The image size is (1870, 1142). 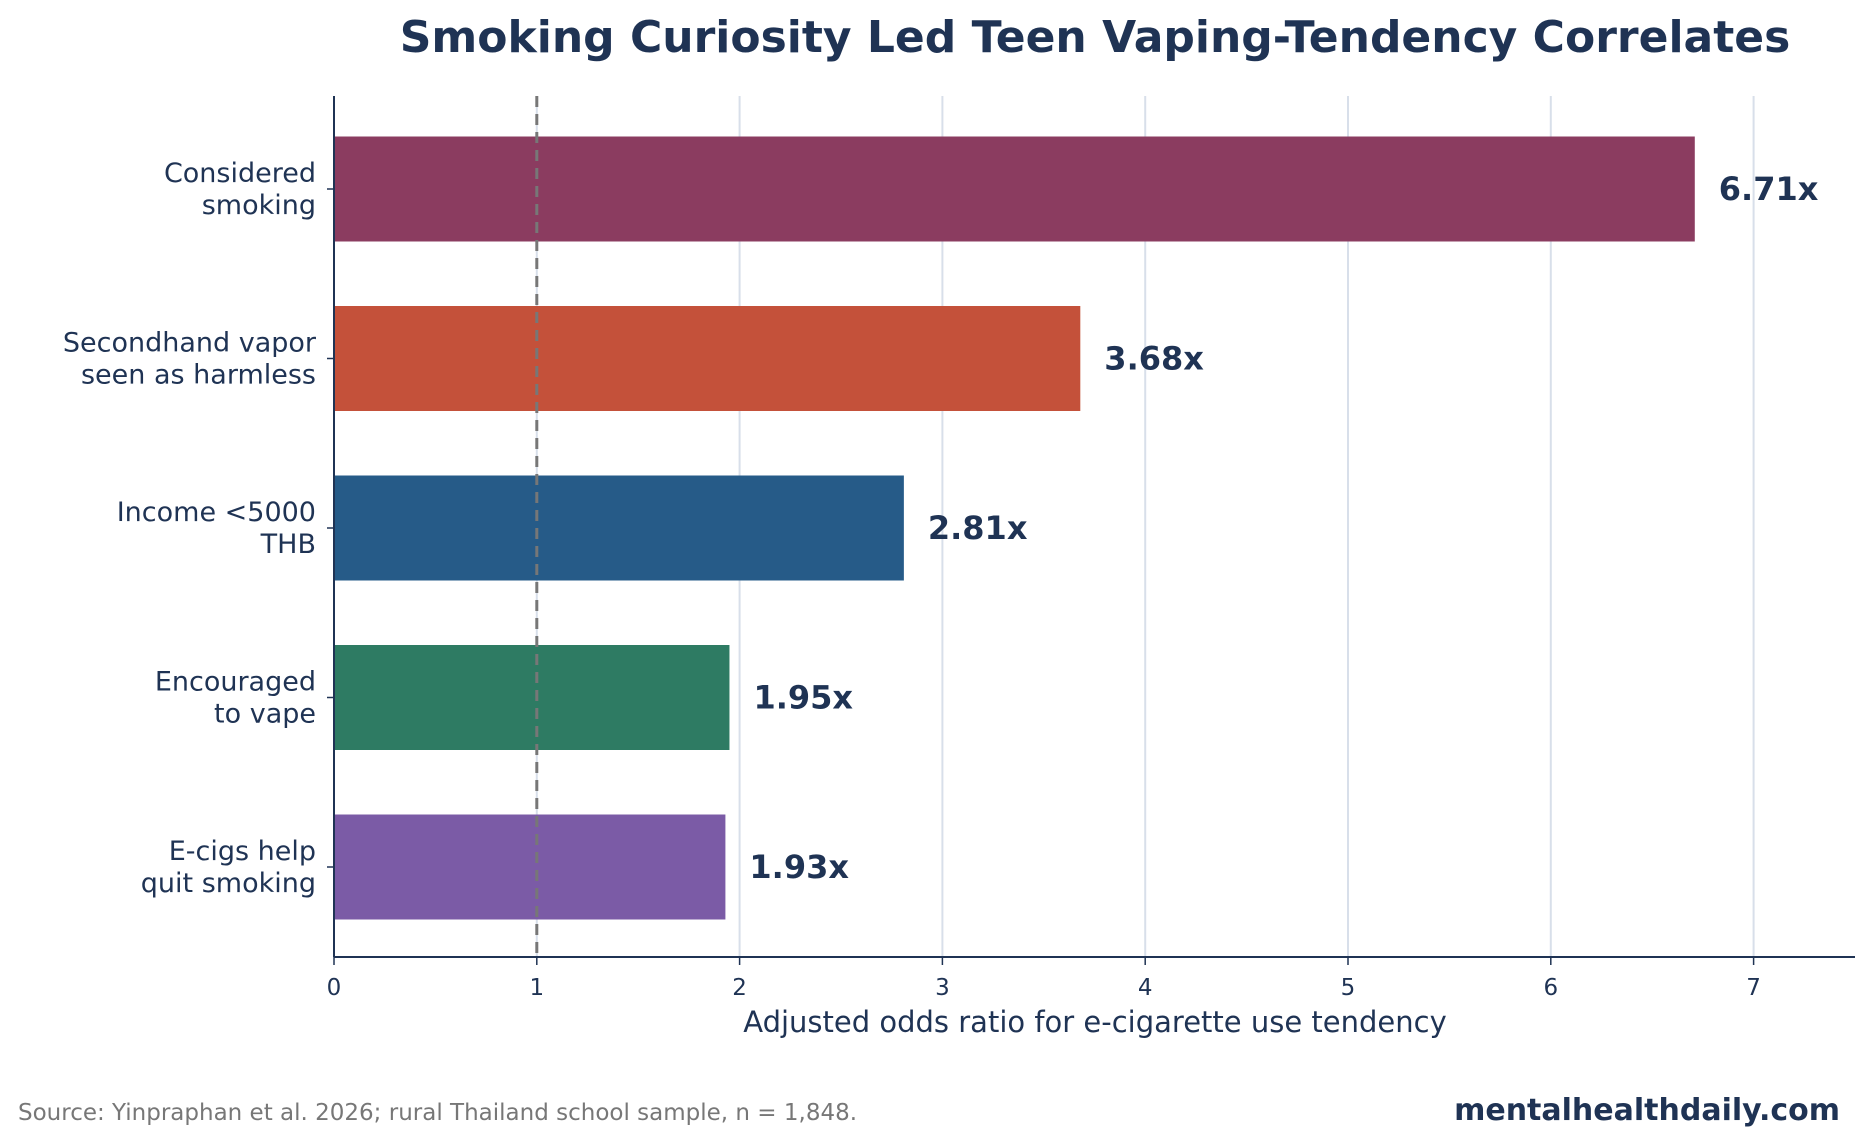 What do you see at coordinates (1647, 1110) in the screenshot?
I see `brand-logo-text: mentalhealthdaily.com` at bounding box center [1647, 1110].